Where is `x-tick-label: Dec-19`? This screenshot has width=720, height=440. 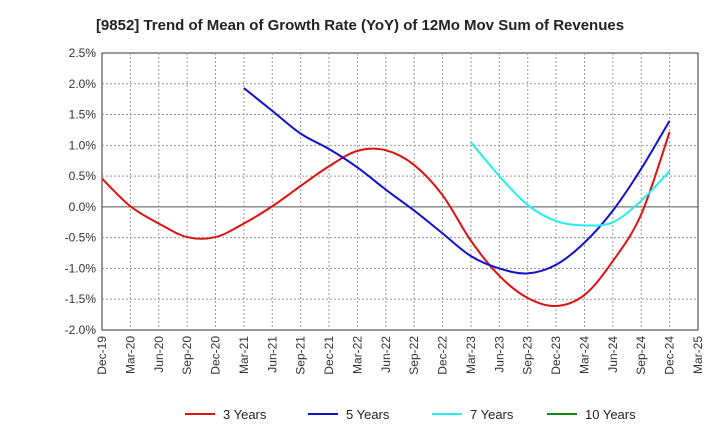 x-tick-label: Dec-19 is located at coordinates (102, 355).